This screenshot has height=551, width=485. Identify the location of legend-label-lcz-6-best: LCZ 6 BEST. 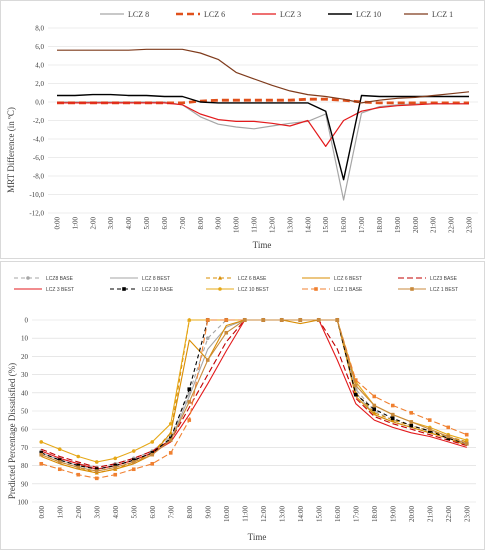
(348, 279).